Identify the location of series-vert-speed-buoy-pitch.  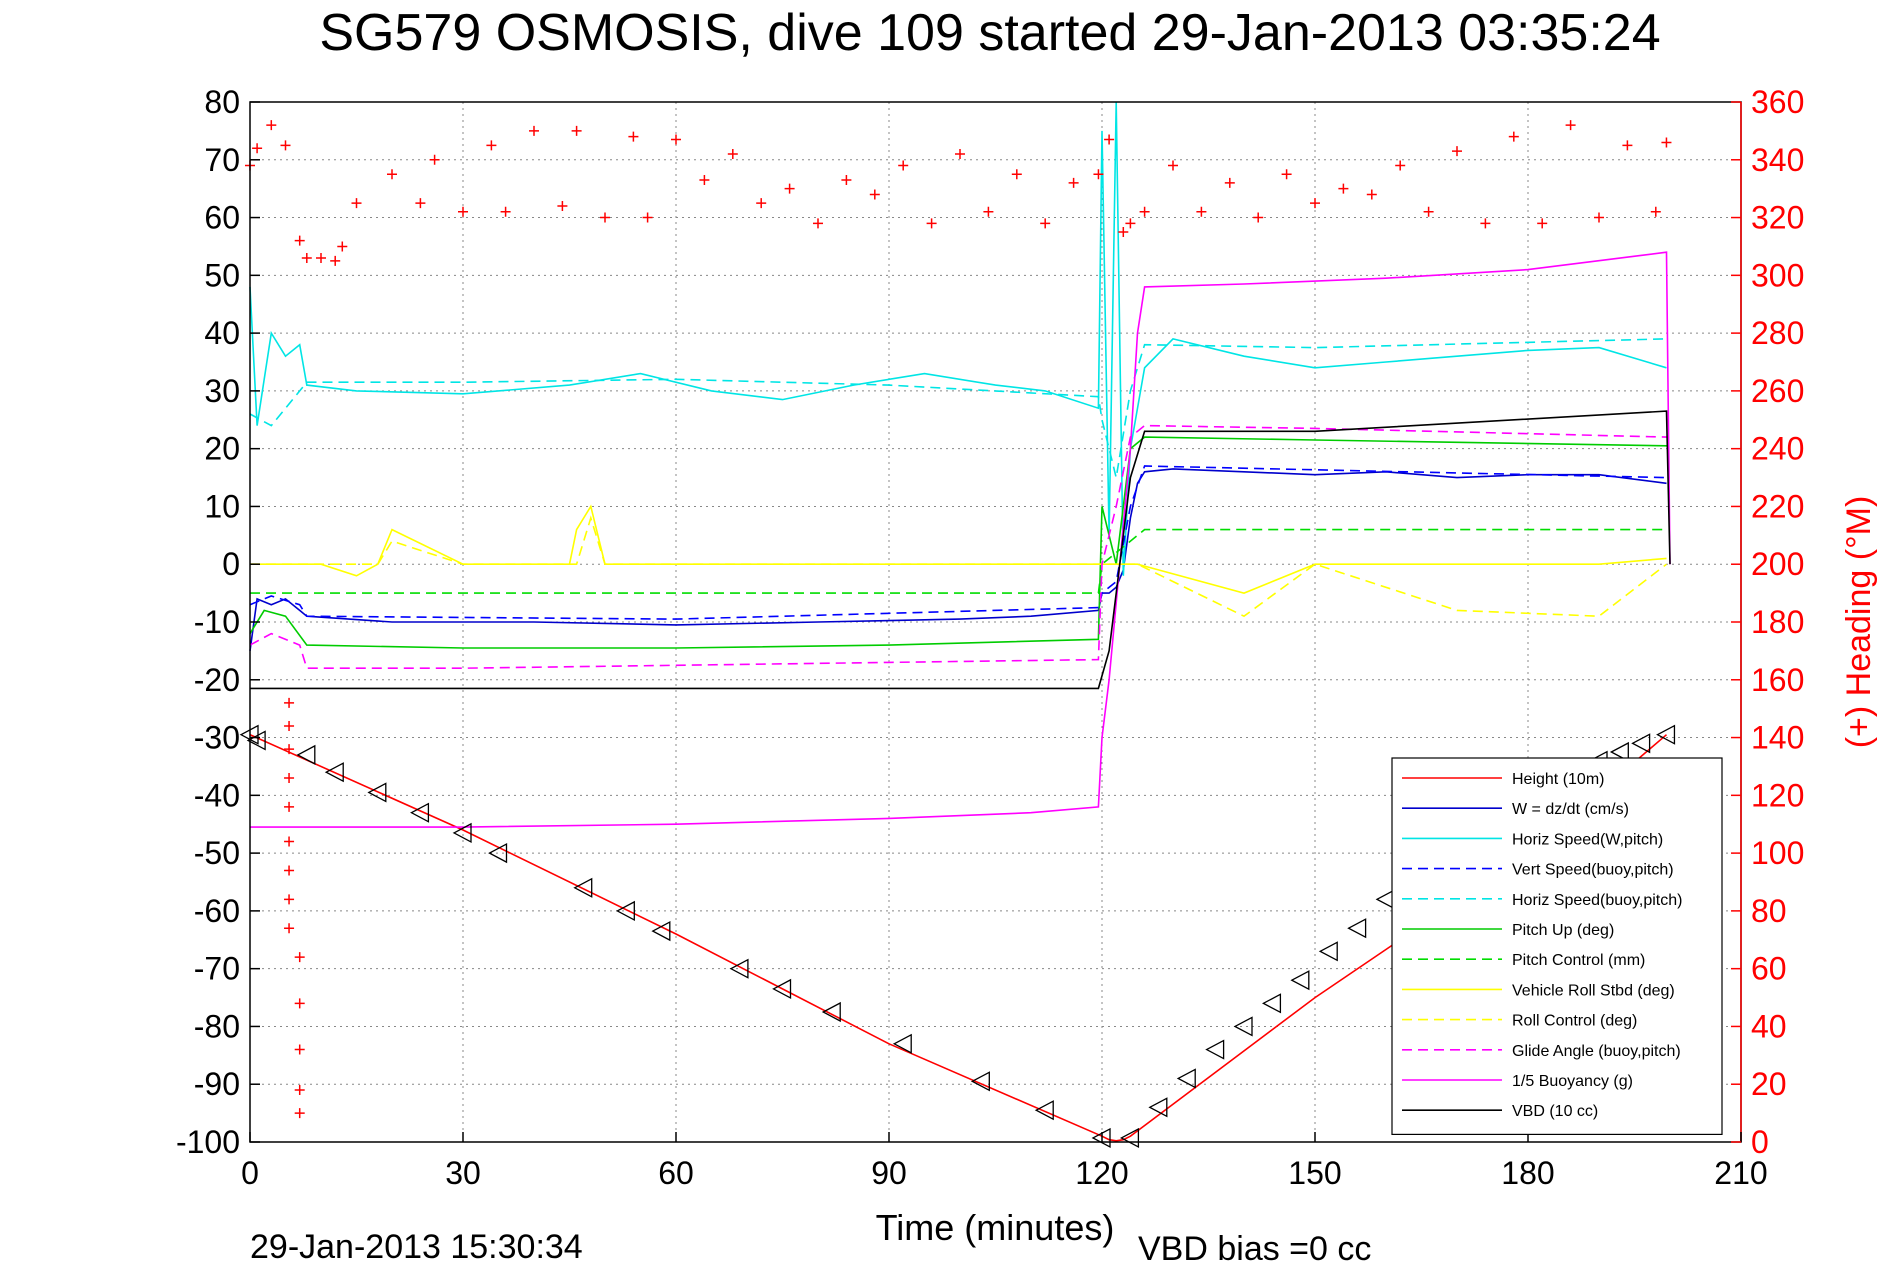
(958, 542).